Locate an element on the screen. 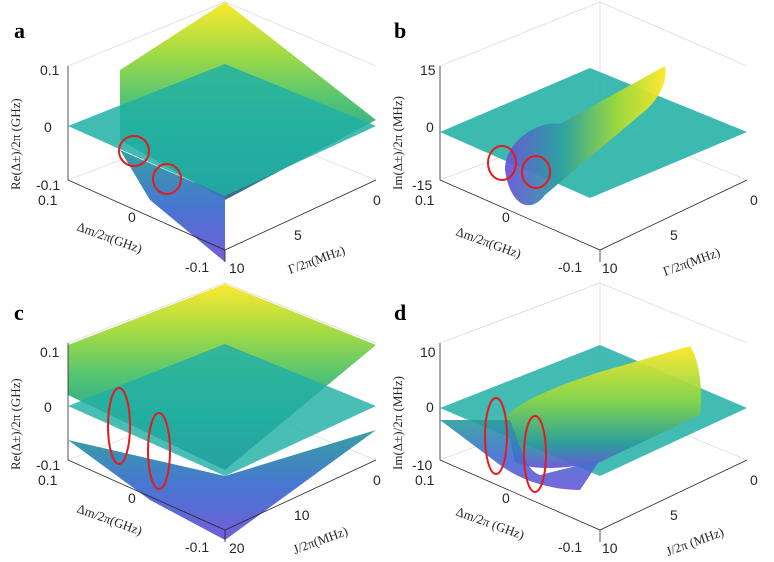  panel-c-zlabel: Re(Δ±)/2π (GHz) is located at coordinates (15, 424).